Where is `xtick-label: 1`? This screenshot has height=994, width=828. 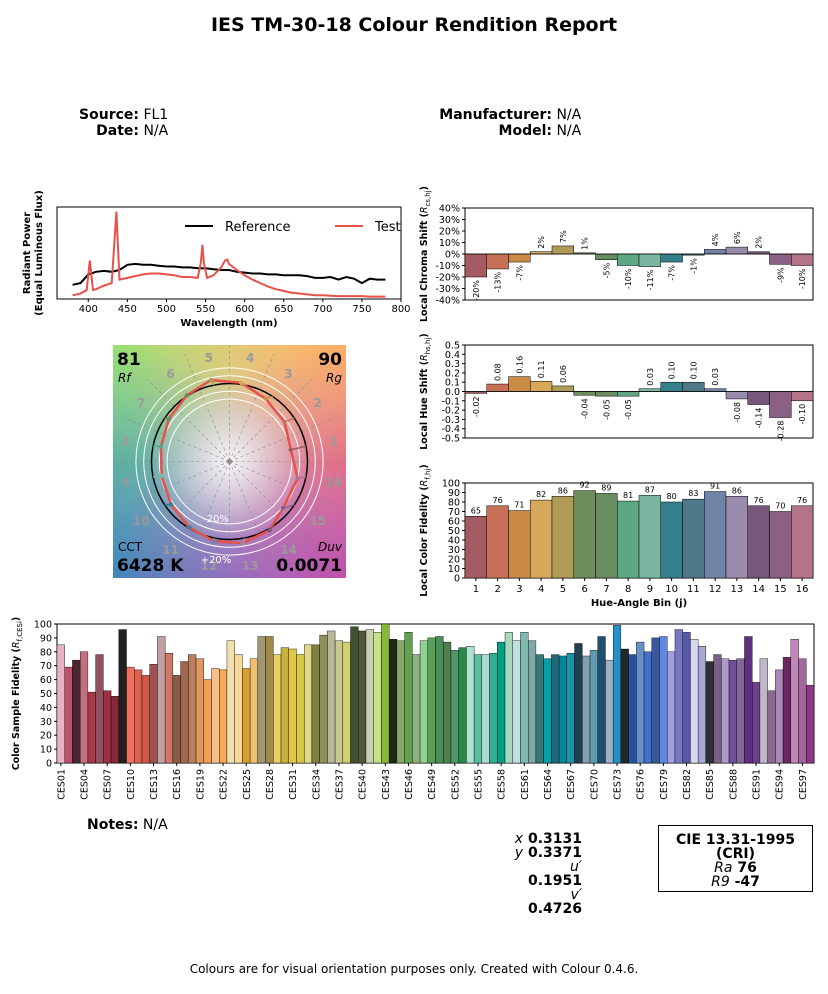
xtick-label: 1 is located at coordinates (476, 589).